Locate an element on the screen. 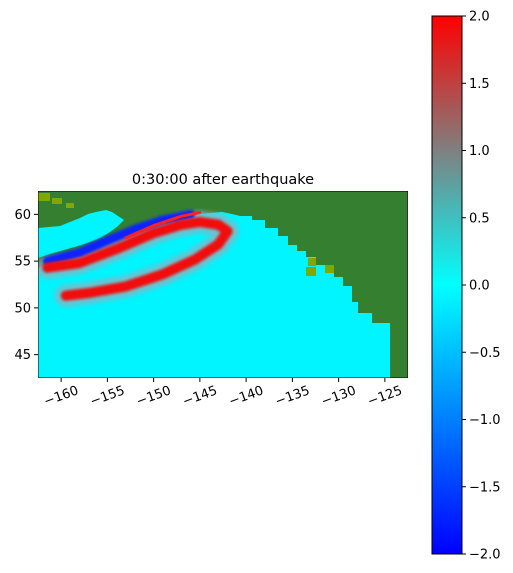 This screenshot has width=513, height=573. y-axis: 45 50 55 60 is located at coordinates (26, 285).